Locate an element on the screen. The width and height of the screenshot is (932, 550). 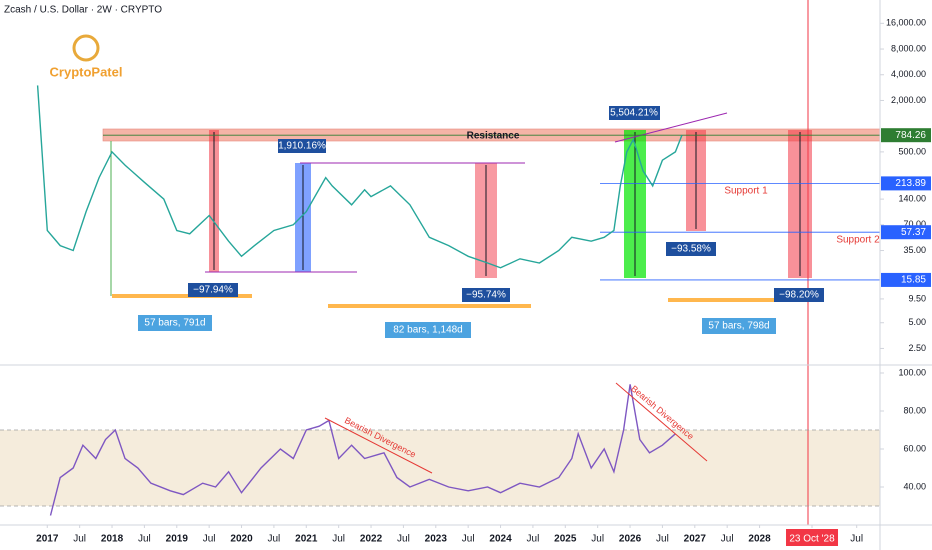
x-tick-label: 2027 is located at coordinates (695, 539).